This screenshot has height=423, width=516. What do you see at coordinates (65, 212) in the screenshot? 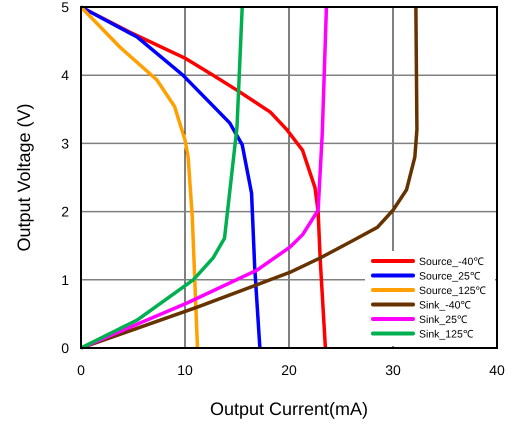
I see `y-tick-label: 2` at bounding box center [65, 212].